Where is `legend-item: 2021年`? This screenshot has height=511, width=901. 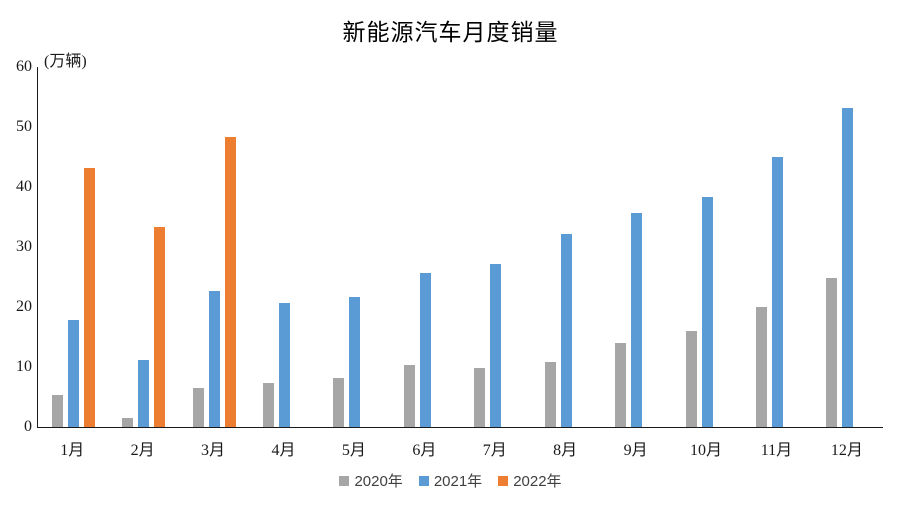
legend-item: 2021年 is located at coordinates (450, 480).